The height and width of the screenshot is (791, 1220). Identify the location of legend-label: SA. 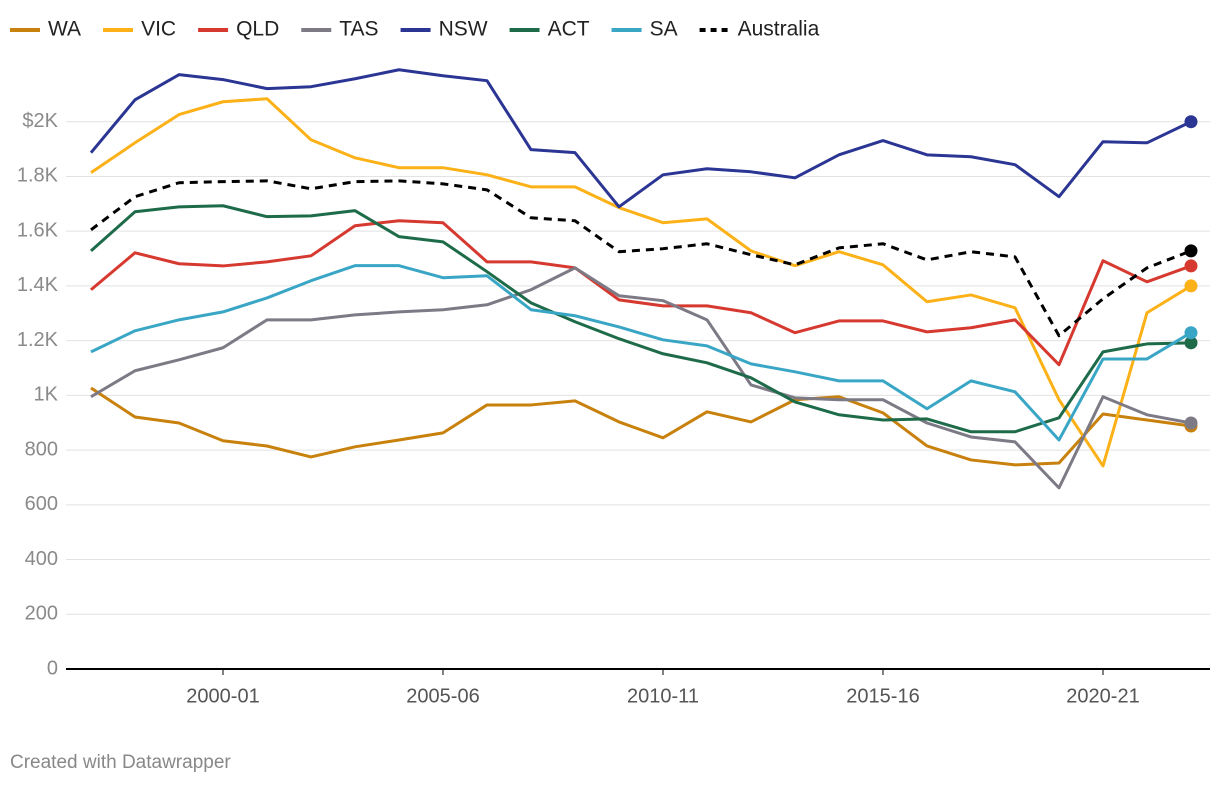
(664, 29).